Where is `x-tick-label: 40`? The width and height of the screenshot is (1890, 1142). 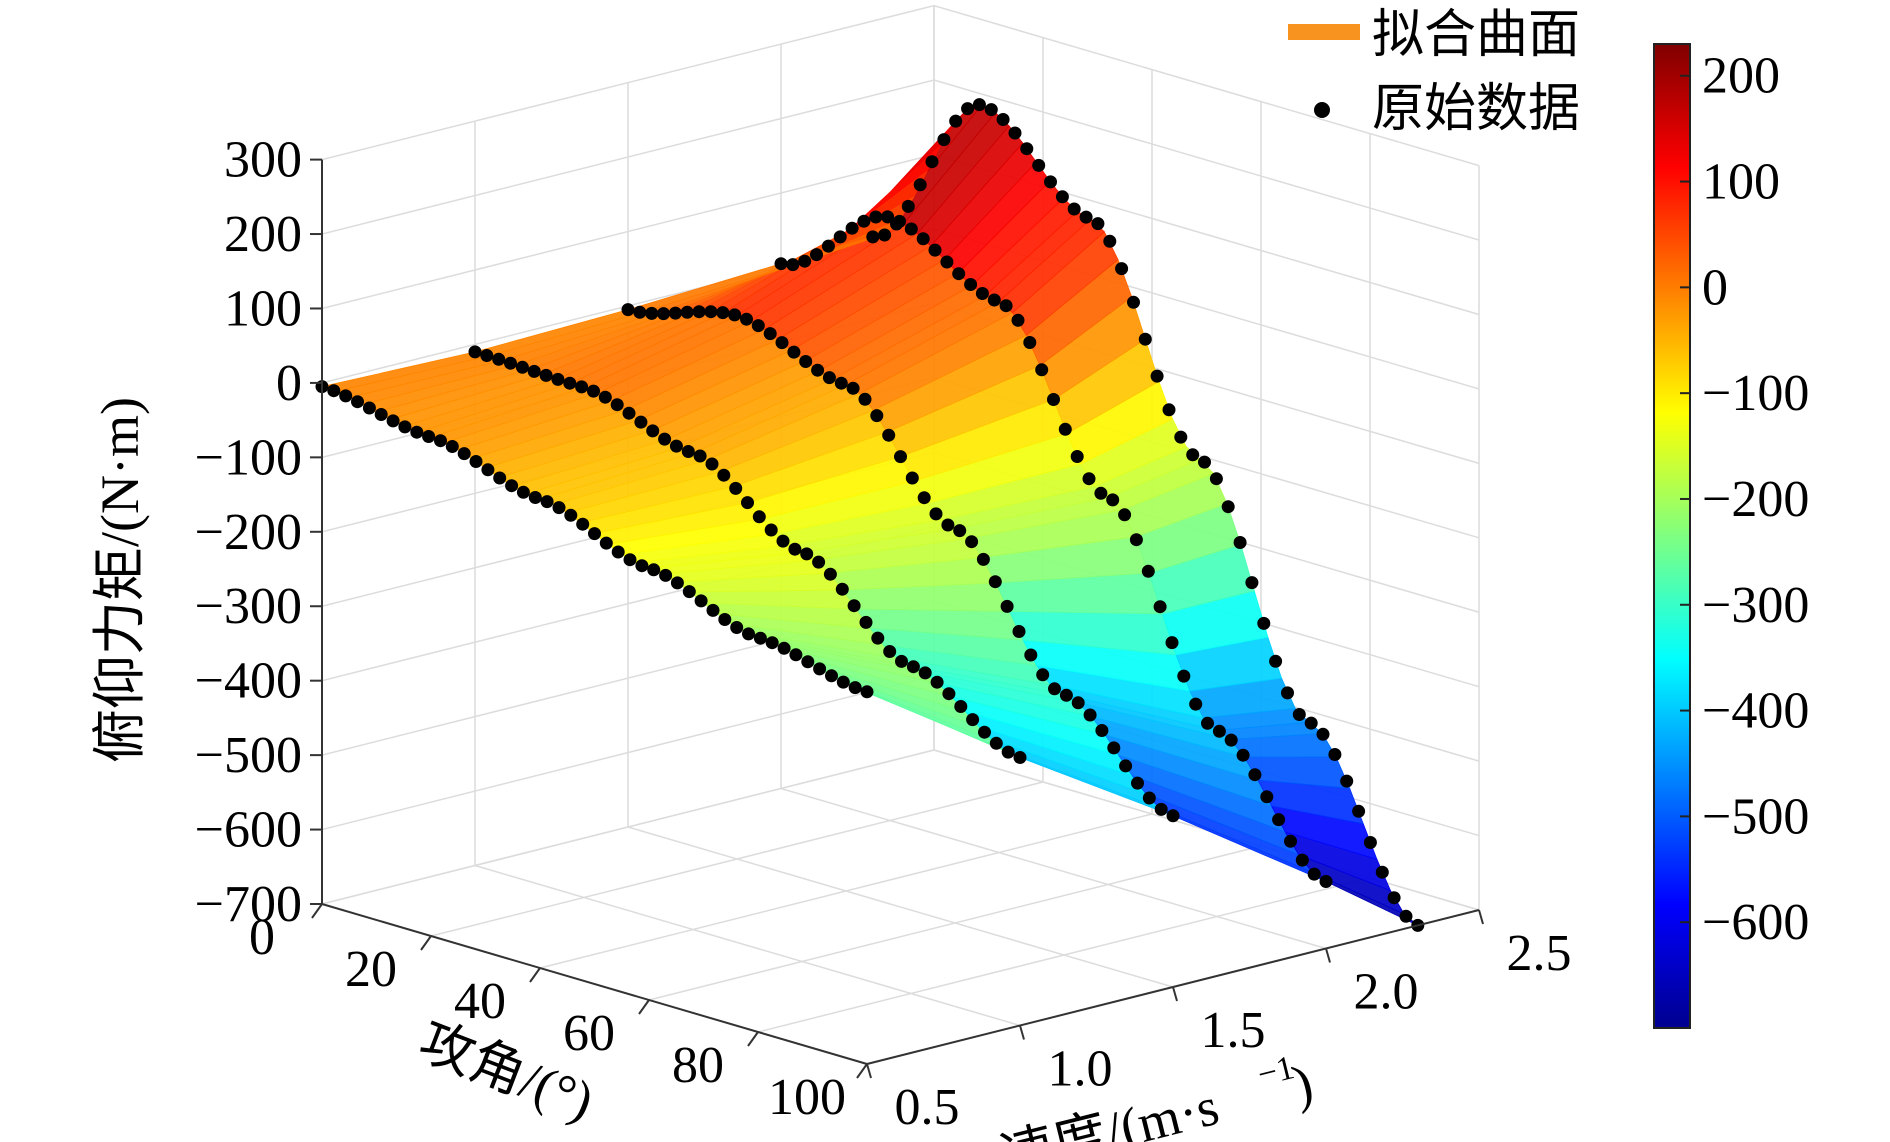
x-tick-label: 40 is located at coordinates (480, 1001).